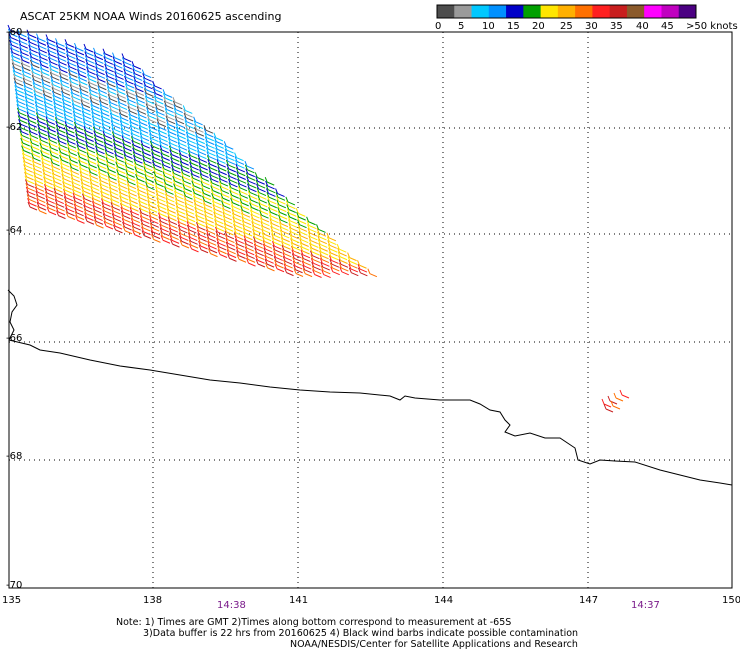 This screenshot has height=650, width=740. I want to click on legend-label-25: 25, so click(566, 26).